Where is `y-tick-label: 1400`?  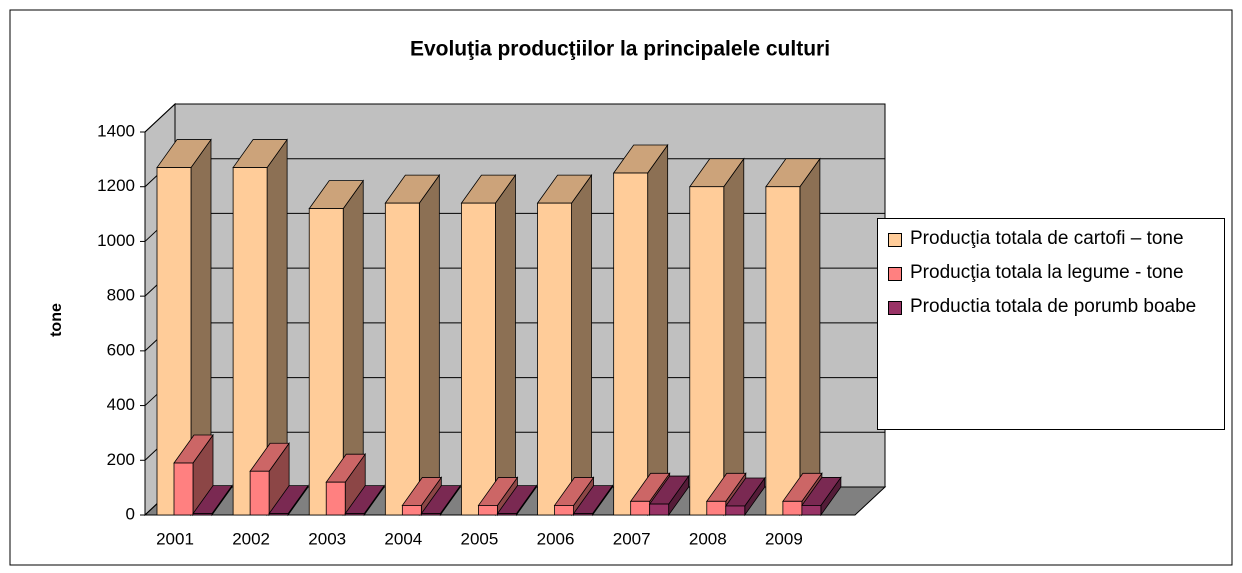
y-tick-label: 1400 is located at coordinates (116, 130).